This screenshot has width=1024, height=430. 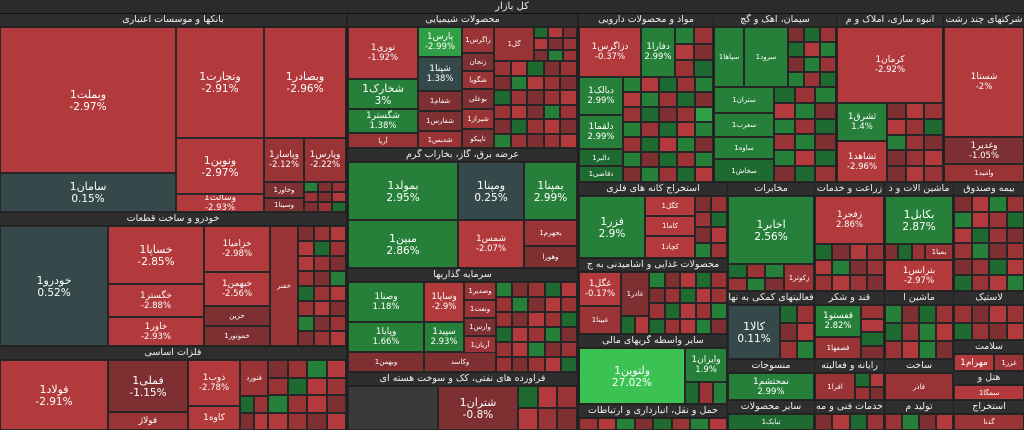 What do you see at coordinates (156, 300) in the screenshot?
I see `tile-khegostar: خگستر1 -2.88%` at bounding box center [156, 300].